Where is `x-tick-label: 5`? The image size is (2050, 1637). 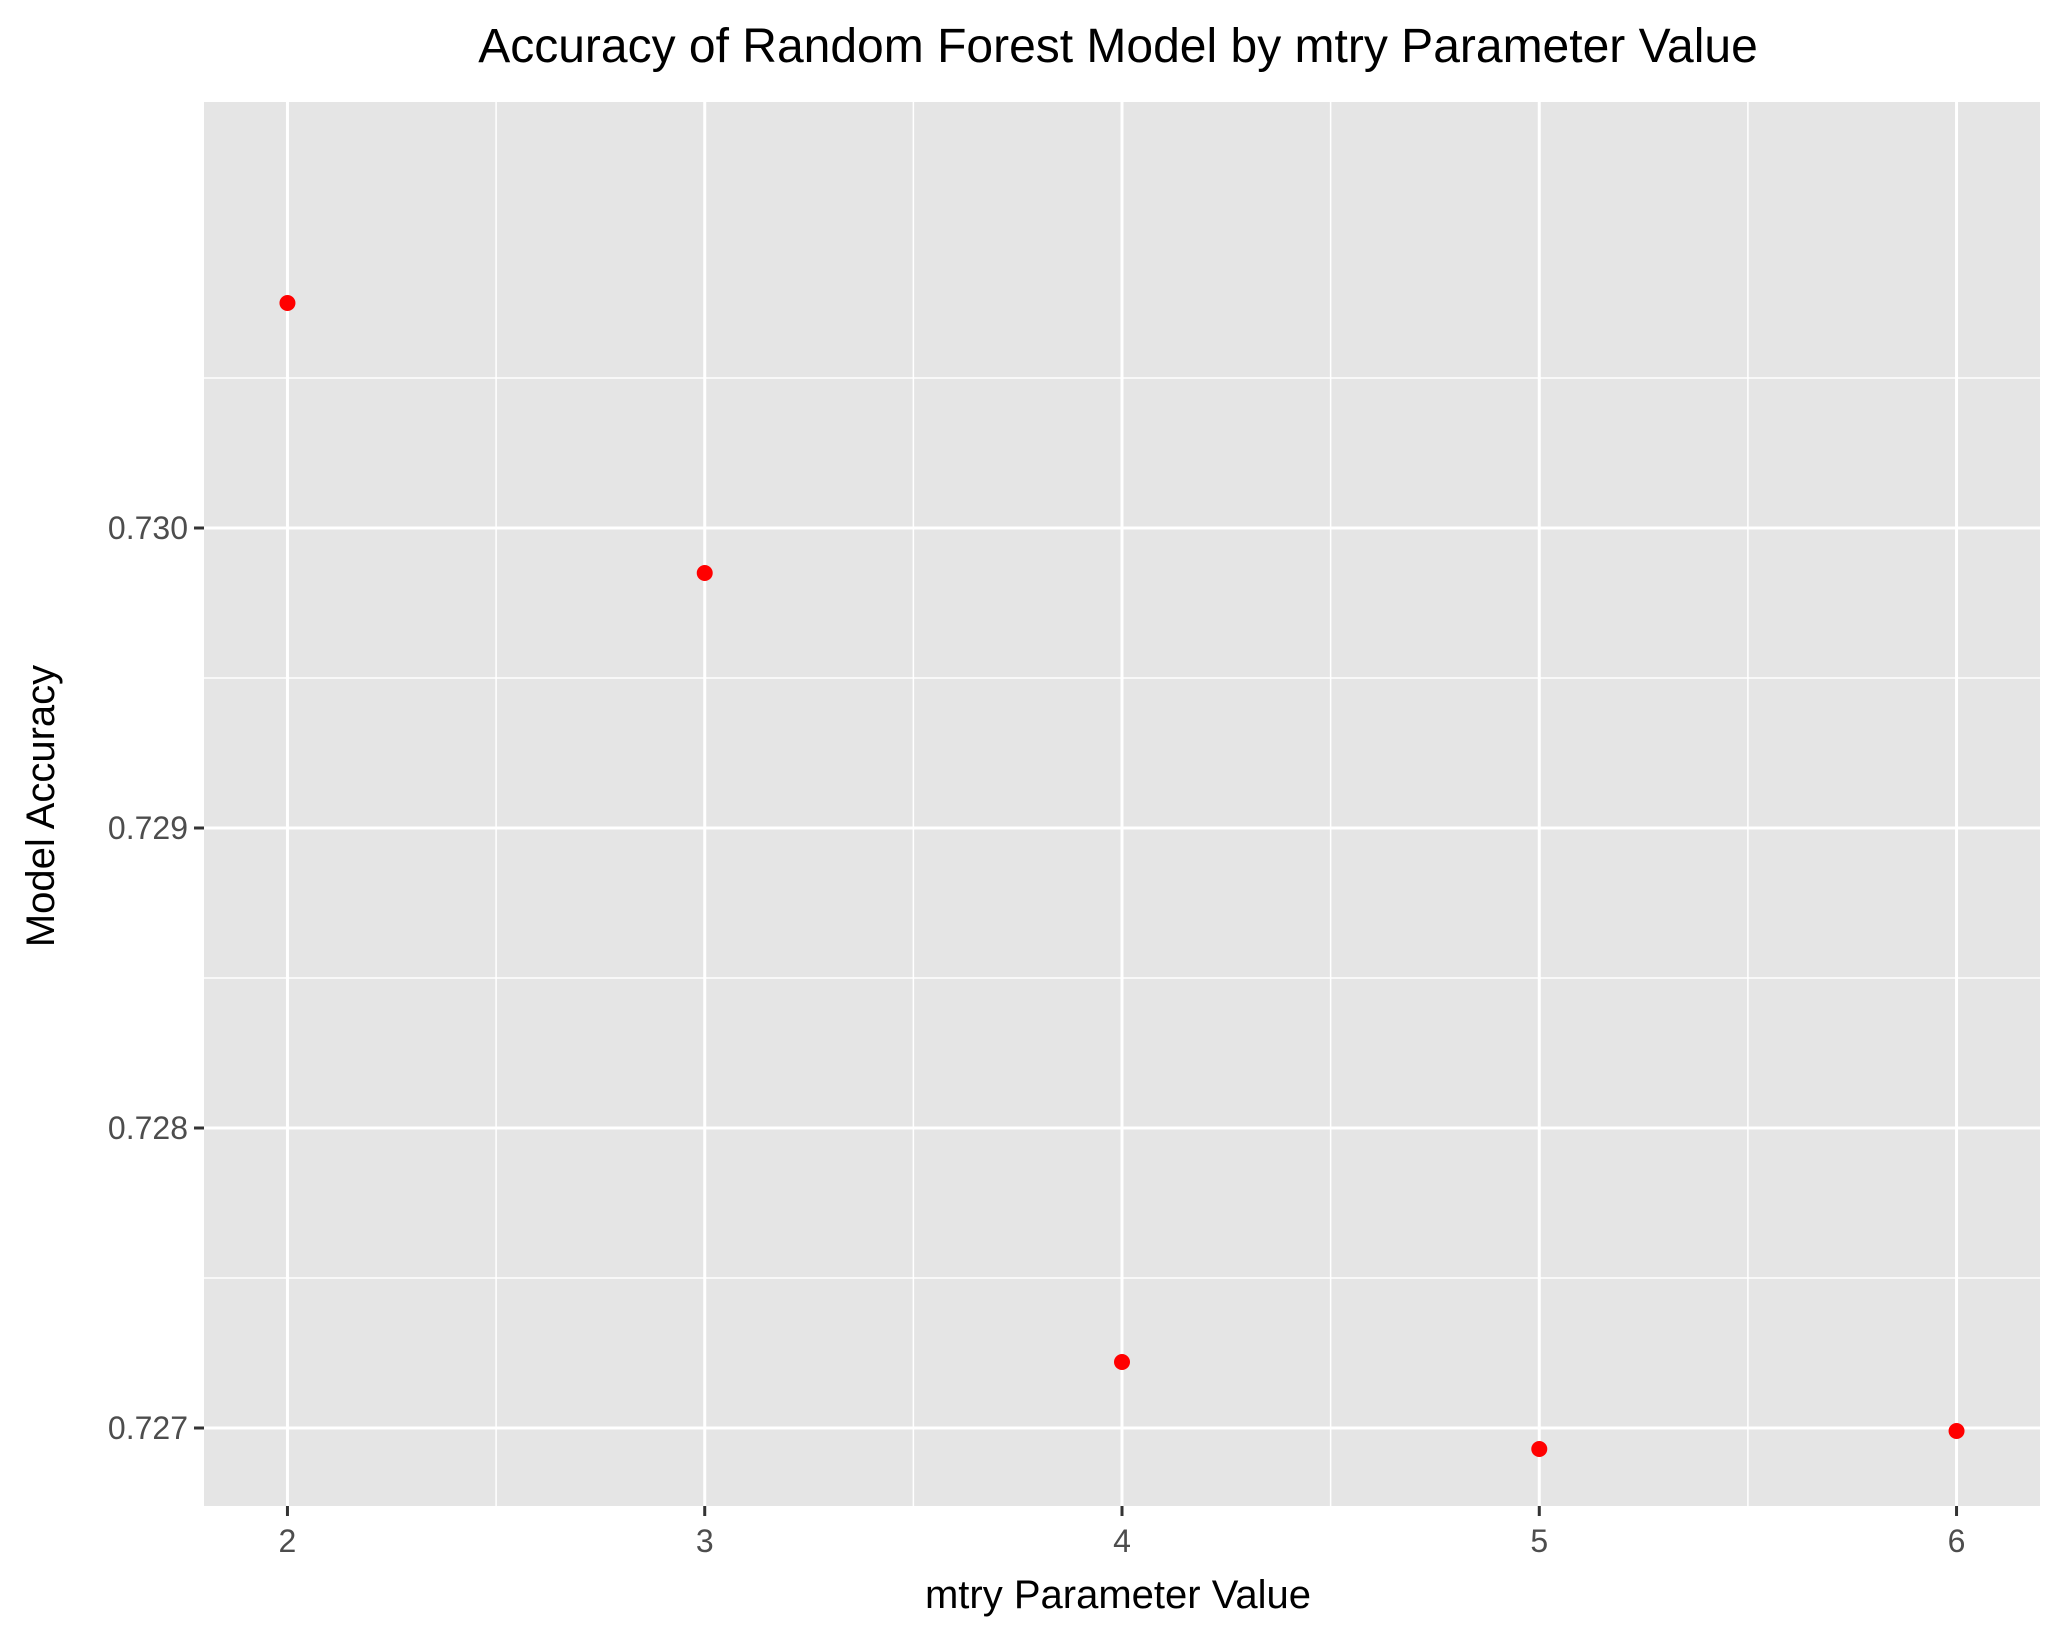
x-tick-label: 5 is located at coordinates (1539, 1541).